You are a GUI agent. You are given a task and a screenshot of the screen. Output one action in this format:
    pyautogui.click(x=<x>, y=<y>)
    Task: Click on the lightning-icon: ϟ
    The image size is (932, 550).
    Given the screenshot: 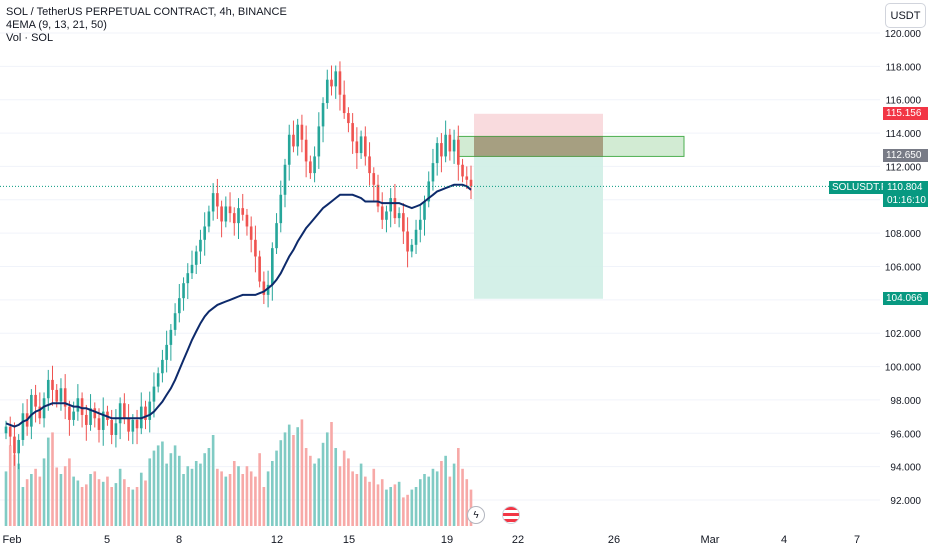 What is the action you would take?
    pyautogui.click(x=476, y=515)
    